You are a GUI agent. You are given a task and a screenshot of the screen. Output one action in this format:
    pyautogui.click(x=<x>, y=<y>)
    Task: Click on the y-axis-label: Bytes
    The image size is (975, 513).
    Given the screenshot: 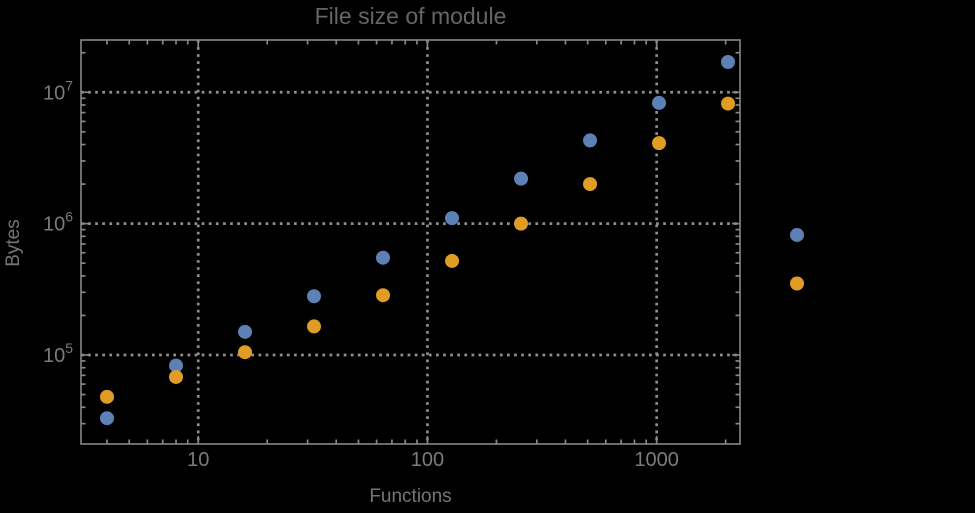 What is the action you would take?
    pyautogui.click(x=13, y=243)
    